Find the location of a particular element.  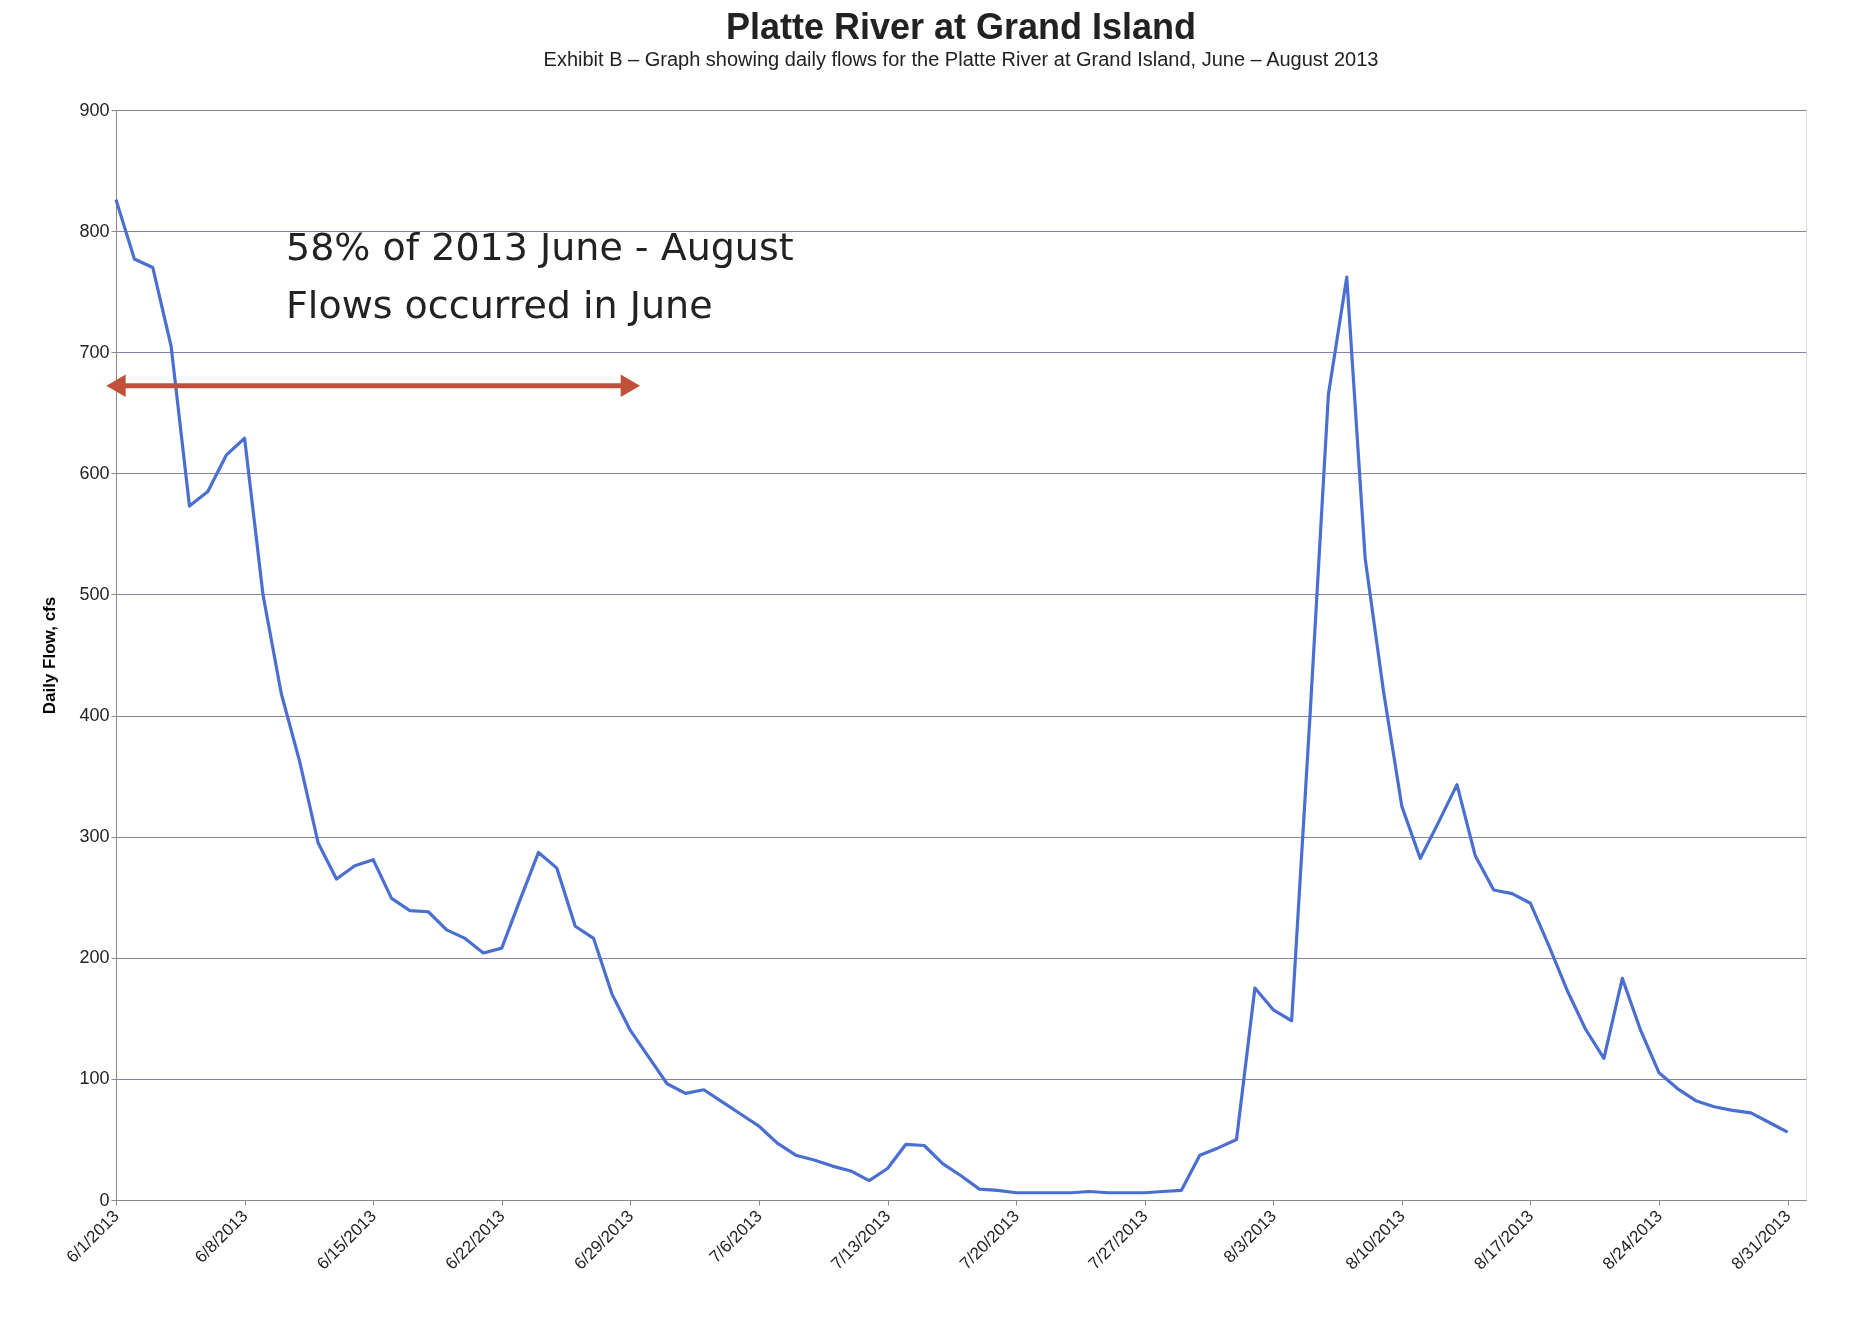

y-tick-label: 400 is located at coordinates (94, 715).